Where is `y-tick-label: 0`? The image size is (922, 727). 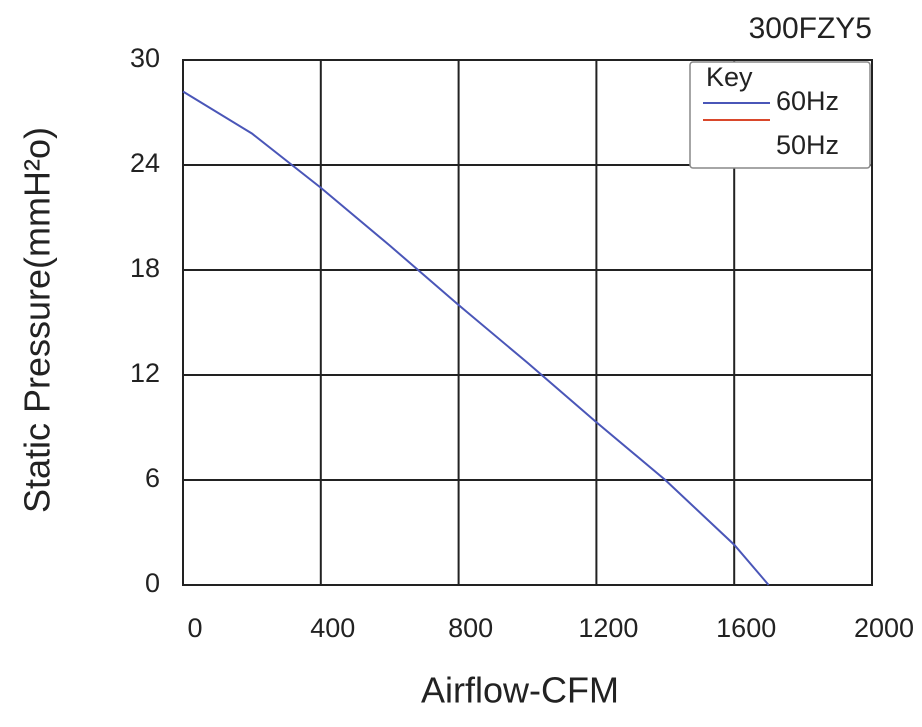 y-tick-label: 0 is located at coordinates (152, 583).